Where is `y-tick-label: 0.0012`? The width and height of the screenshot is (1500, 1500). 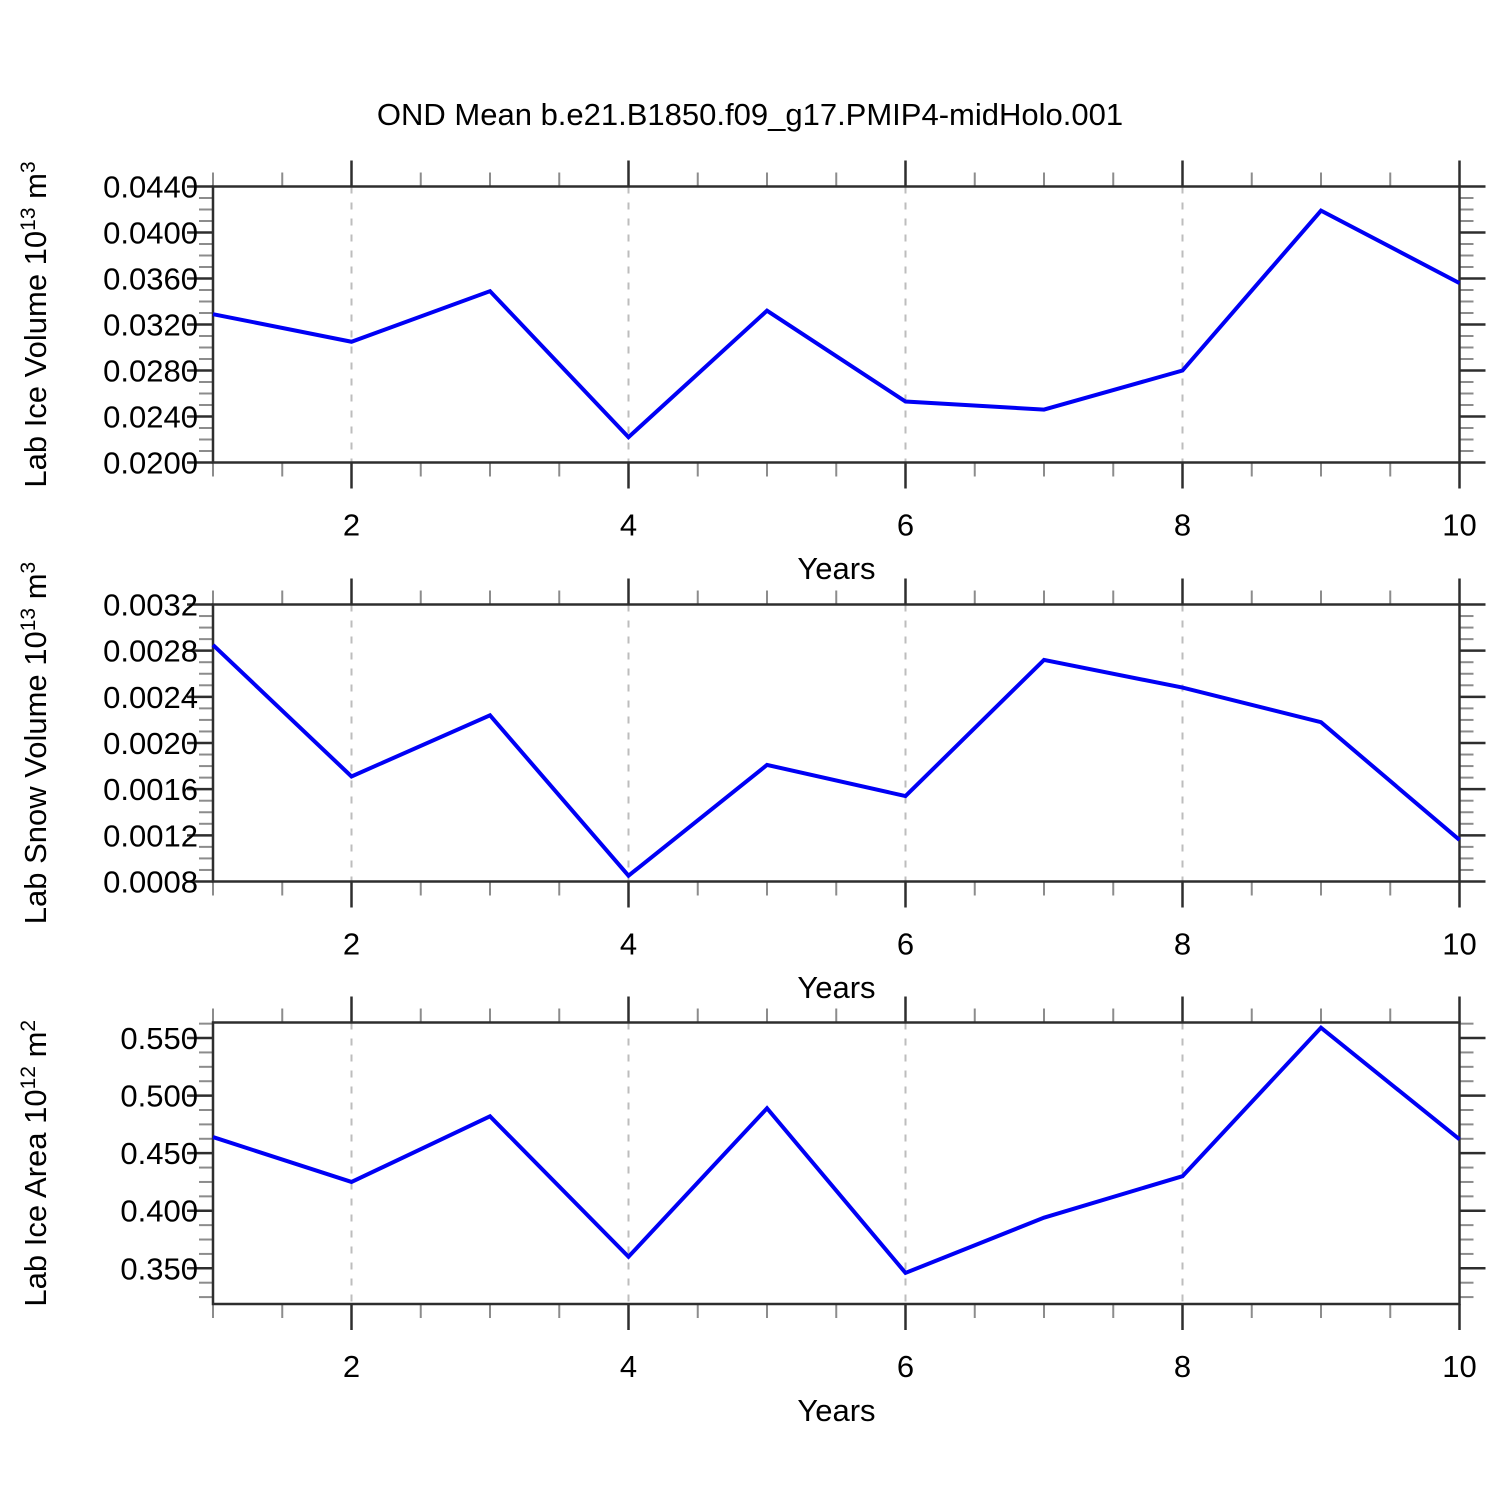
y-tick-label: 0.0012 is located at coordinates (150, 835).